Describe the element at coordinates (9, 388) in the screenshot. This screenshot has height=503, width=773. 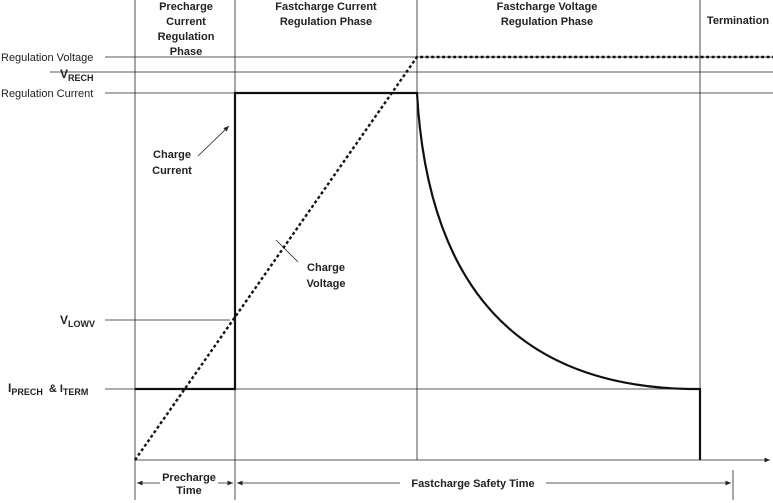
I see `label-main: I` at that location.